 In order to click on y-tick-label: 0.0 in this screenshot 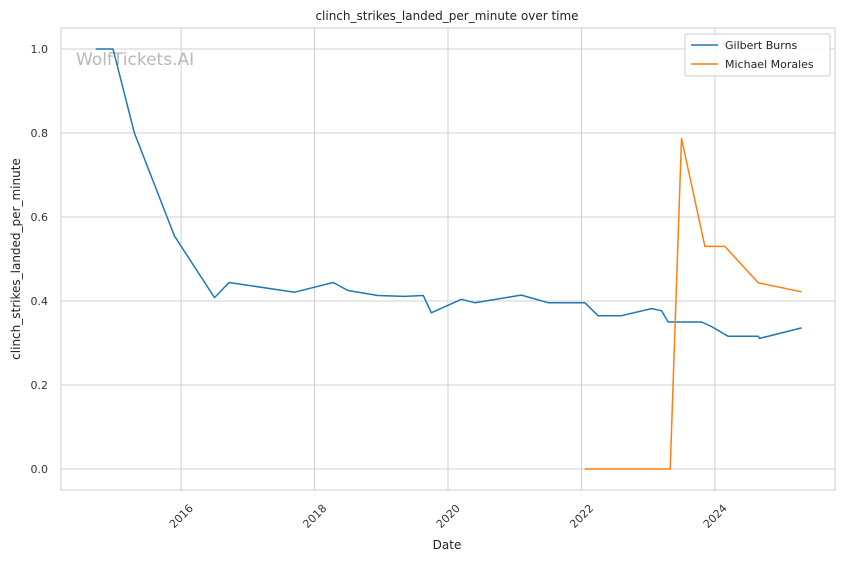, I will do `click(40, 469)`.